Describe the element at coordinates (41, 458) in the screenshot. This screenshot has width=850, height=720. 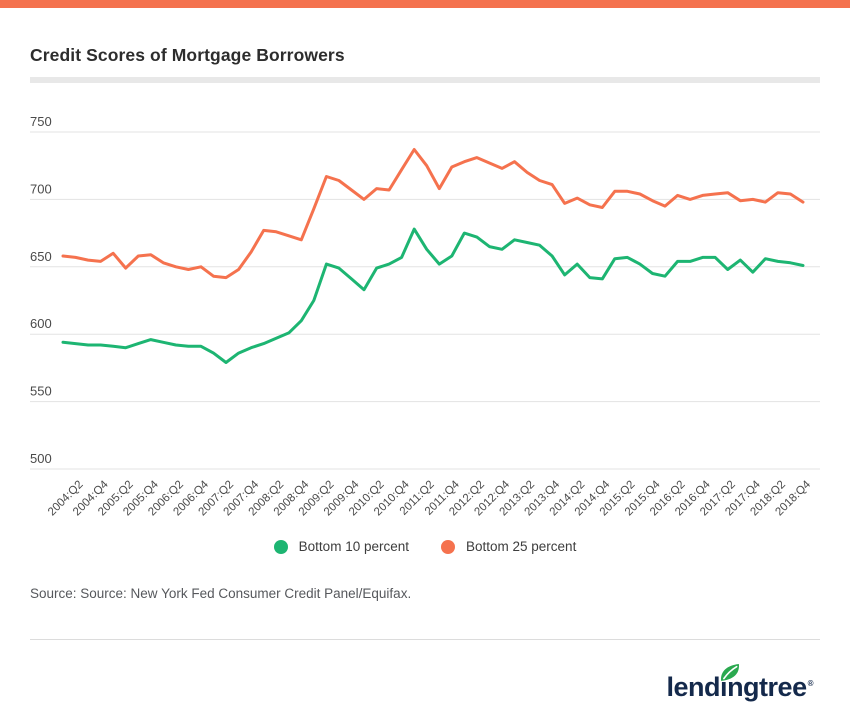
I see `y-tick-label: 500` at that location.